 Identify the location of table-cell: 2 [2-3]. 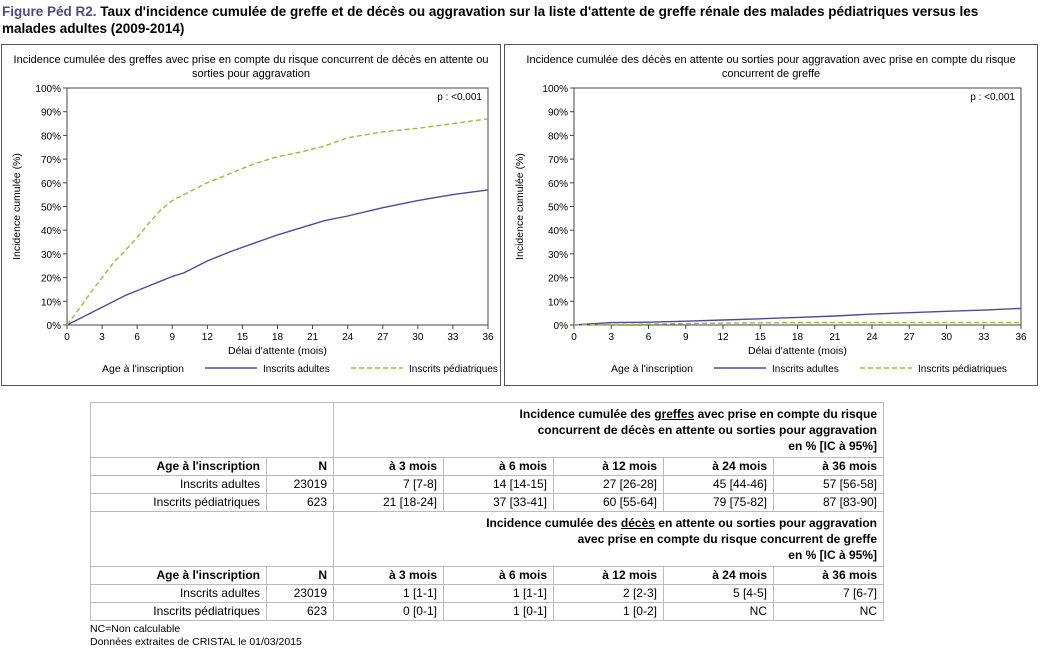
(608, 593).